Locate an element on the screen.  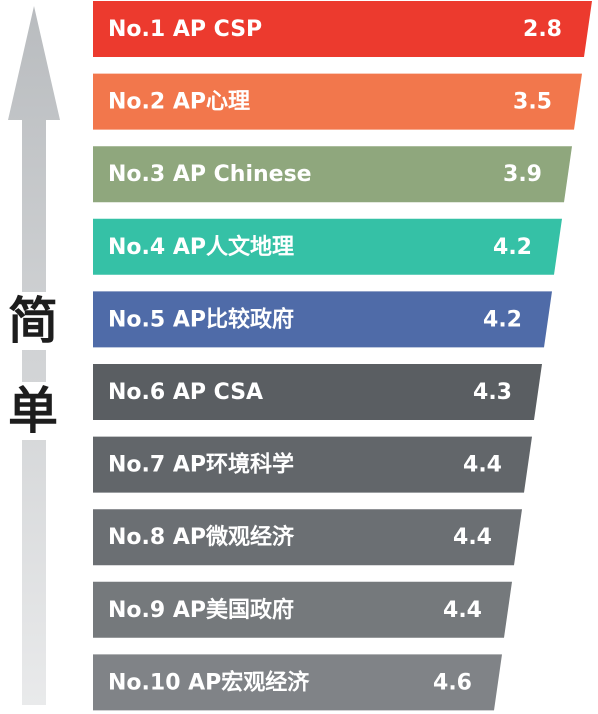
bar-row-2: No.2 AP心理 3.5 is located at coordinates (337, 101).